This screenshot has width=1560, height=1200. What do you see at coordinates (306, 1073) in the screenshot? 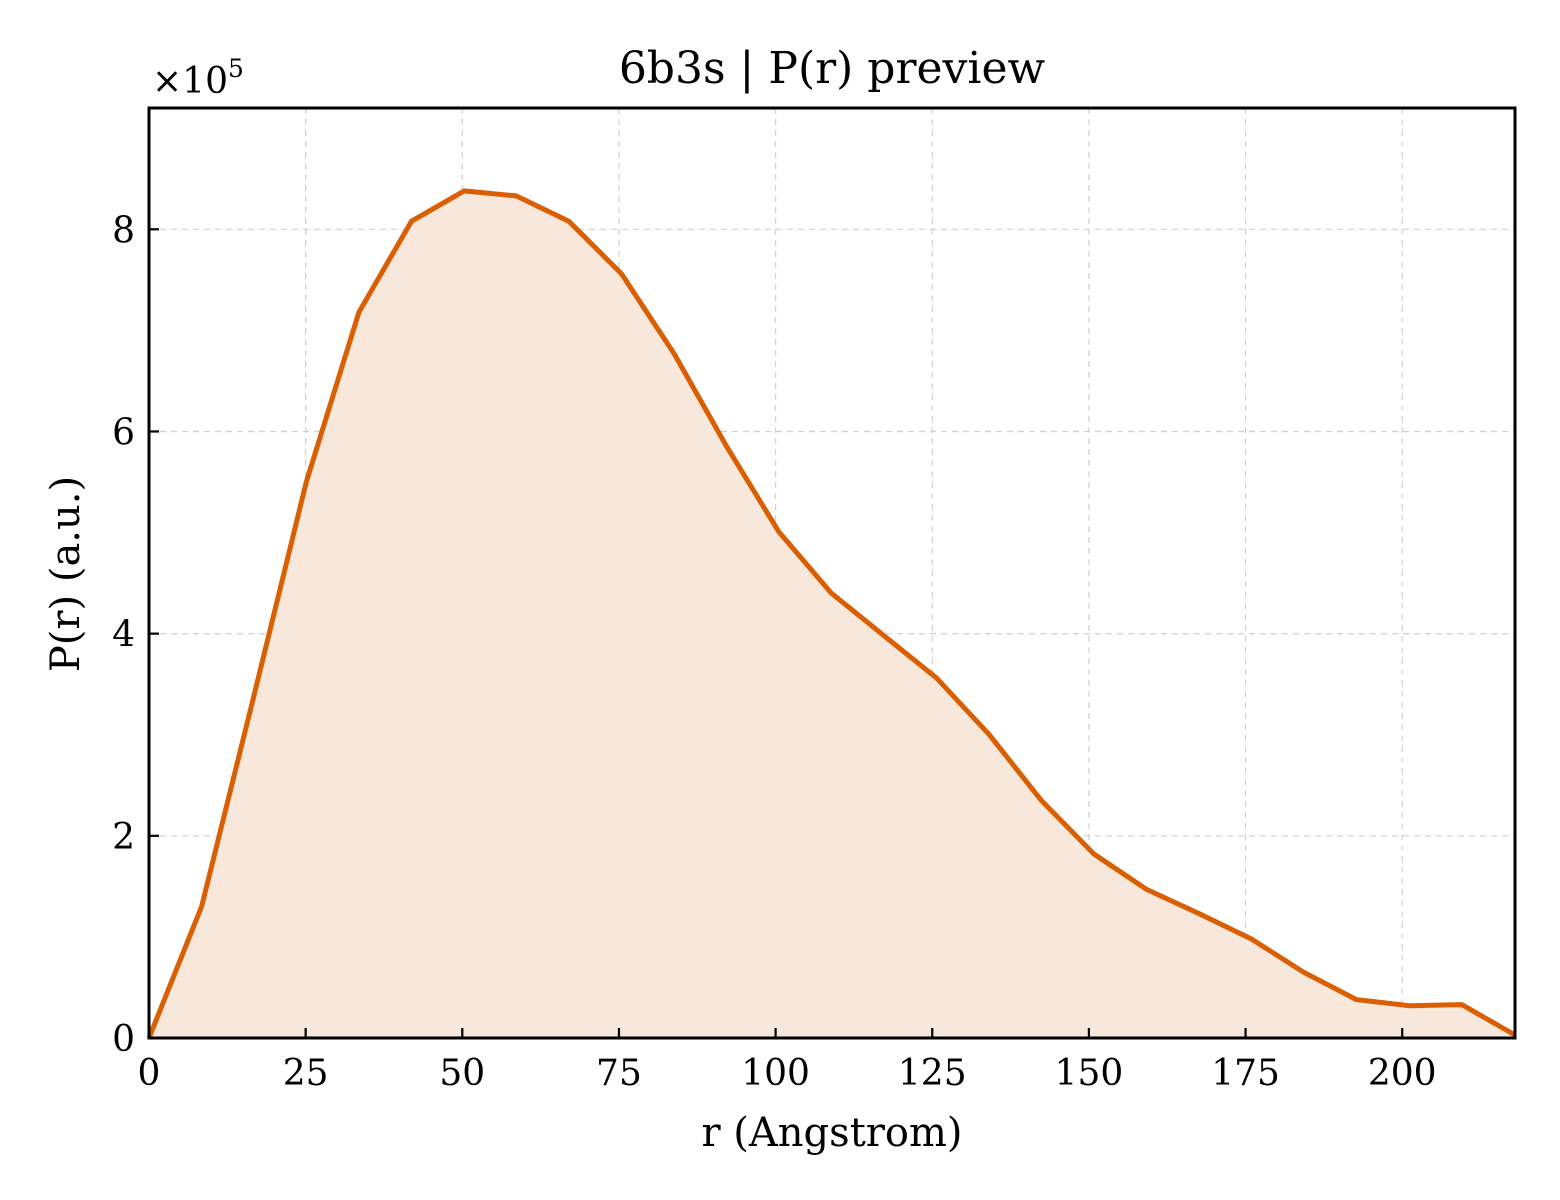
I see `x-tick-label: 25` at bounding box center [306, 1073].